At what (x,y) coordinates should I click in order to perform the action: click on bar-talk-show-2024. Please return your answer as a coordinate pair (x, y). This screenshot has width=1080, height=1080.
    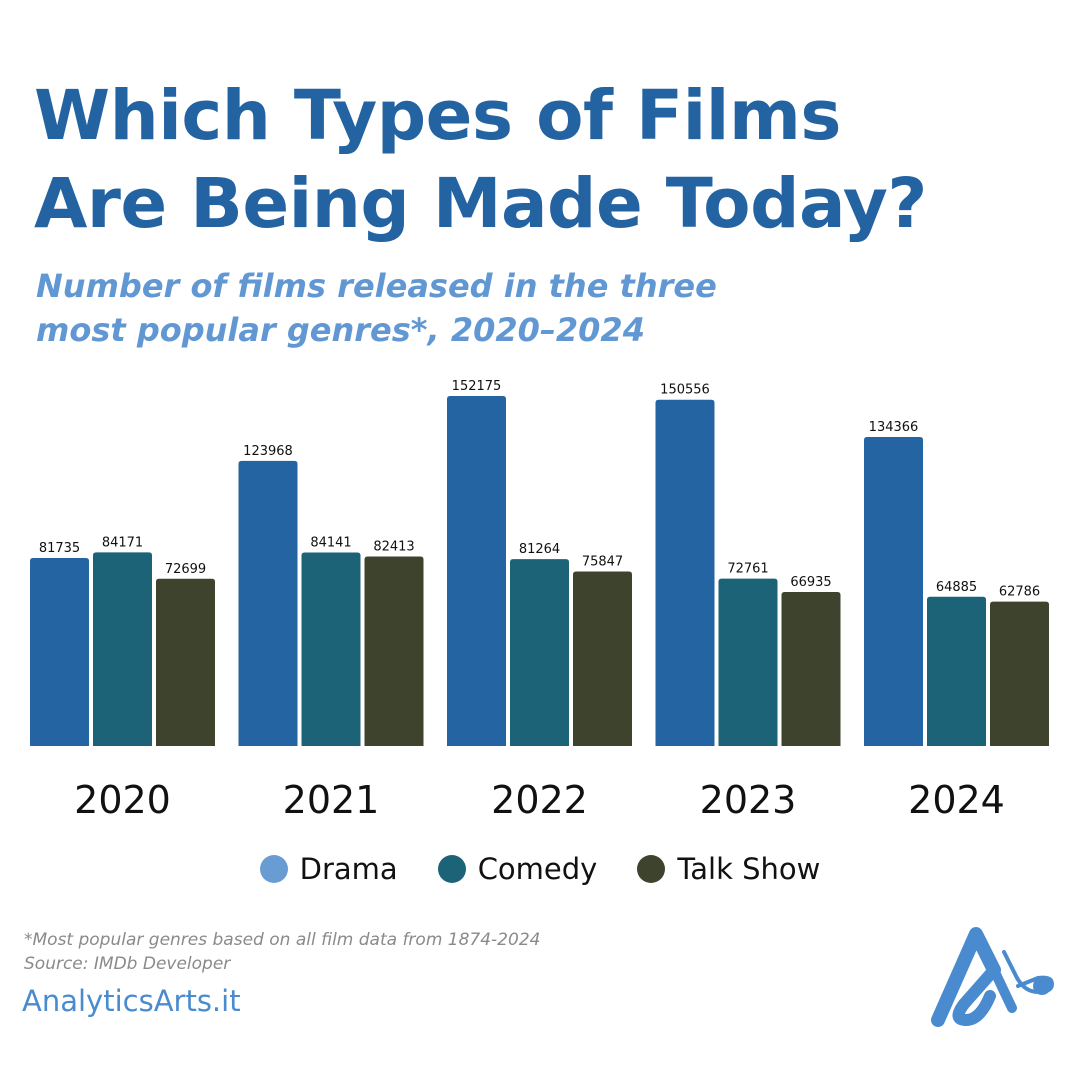
    Looking at the image, I should click on (1019, 673).